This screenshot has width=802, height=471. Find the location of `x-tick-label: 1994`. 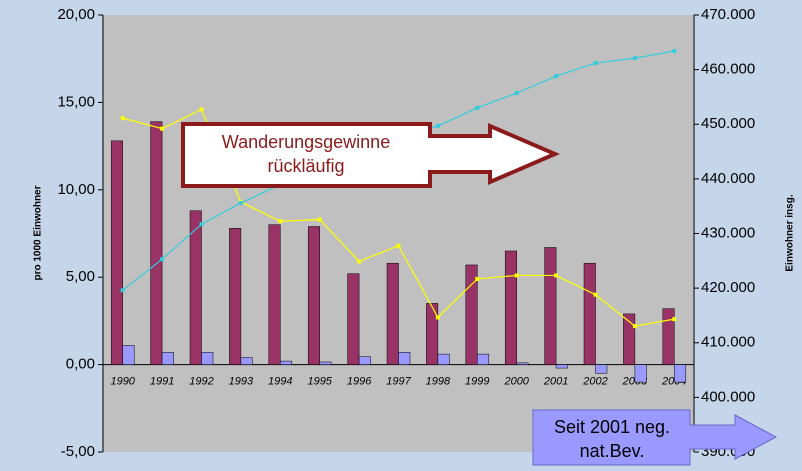

x-tick-label: 1994 is located at coordinates (280, 382).